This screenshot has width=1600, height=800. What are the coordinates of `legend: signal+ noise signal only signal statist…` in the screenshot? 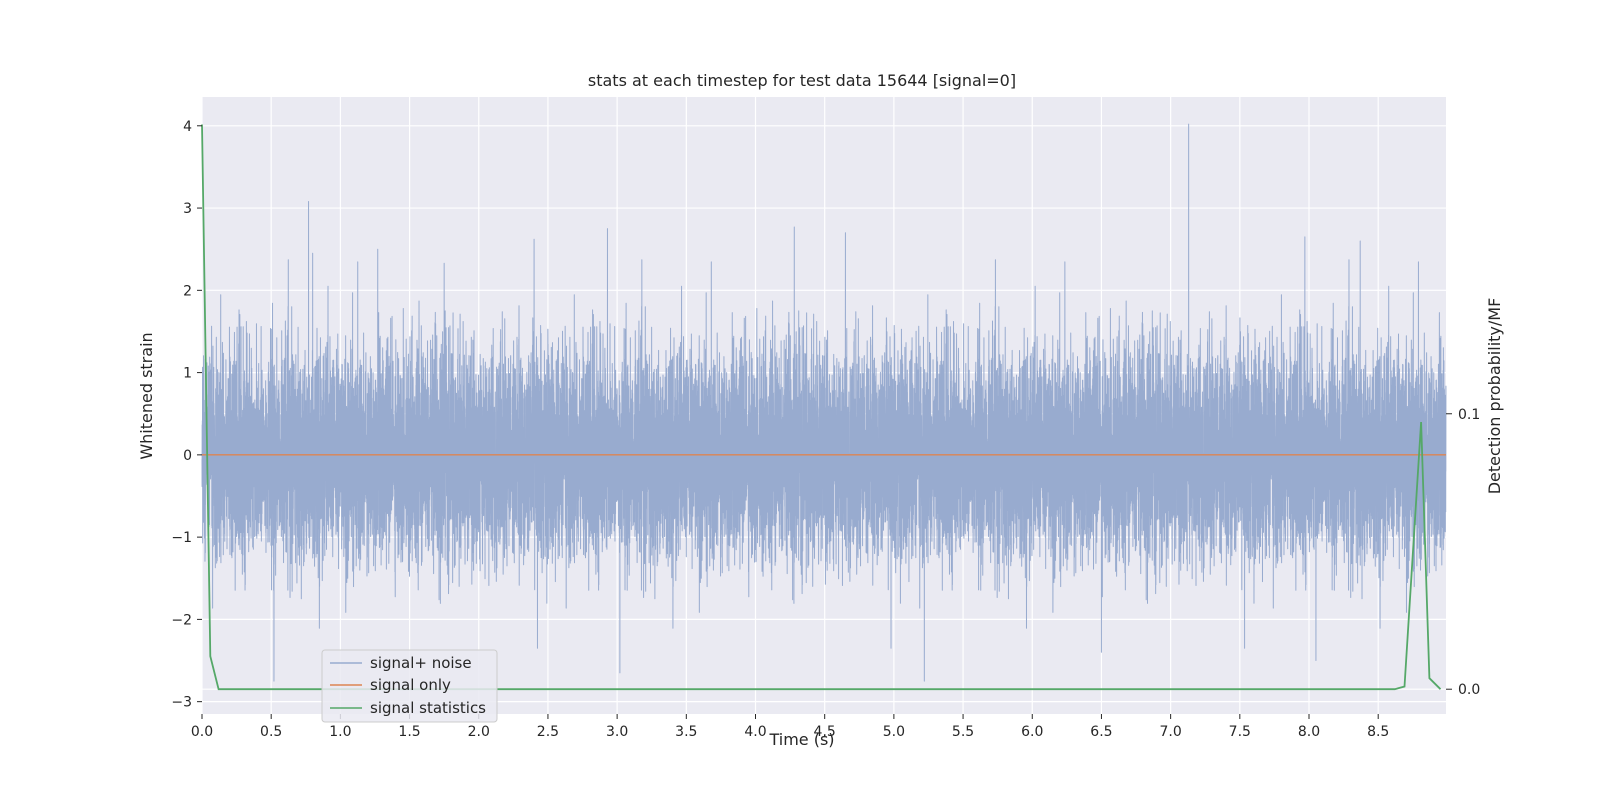 It's located at (409, 686).